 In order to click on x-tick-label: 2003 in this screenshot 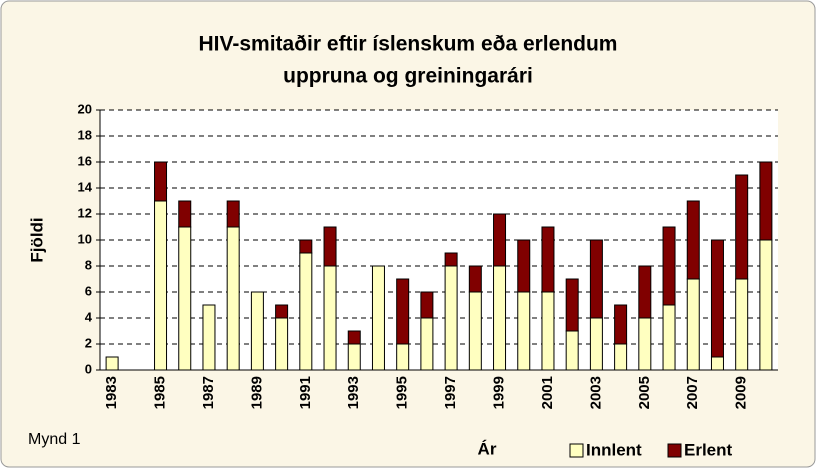, I will do `click(595, 392)`.